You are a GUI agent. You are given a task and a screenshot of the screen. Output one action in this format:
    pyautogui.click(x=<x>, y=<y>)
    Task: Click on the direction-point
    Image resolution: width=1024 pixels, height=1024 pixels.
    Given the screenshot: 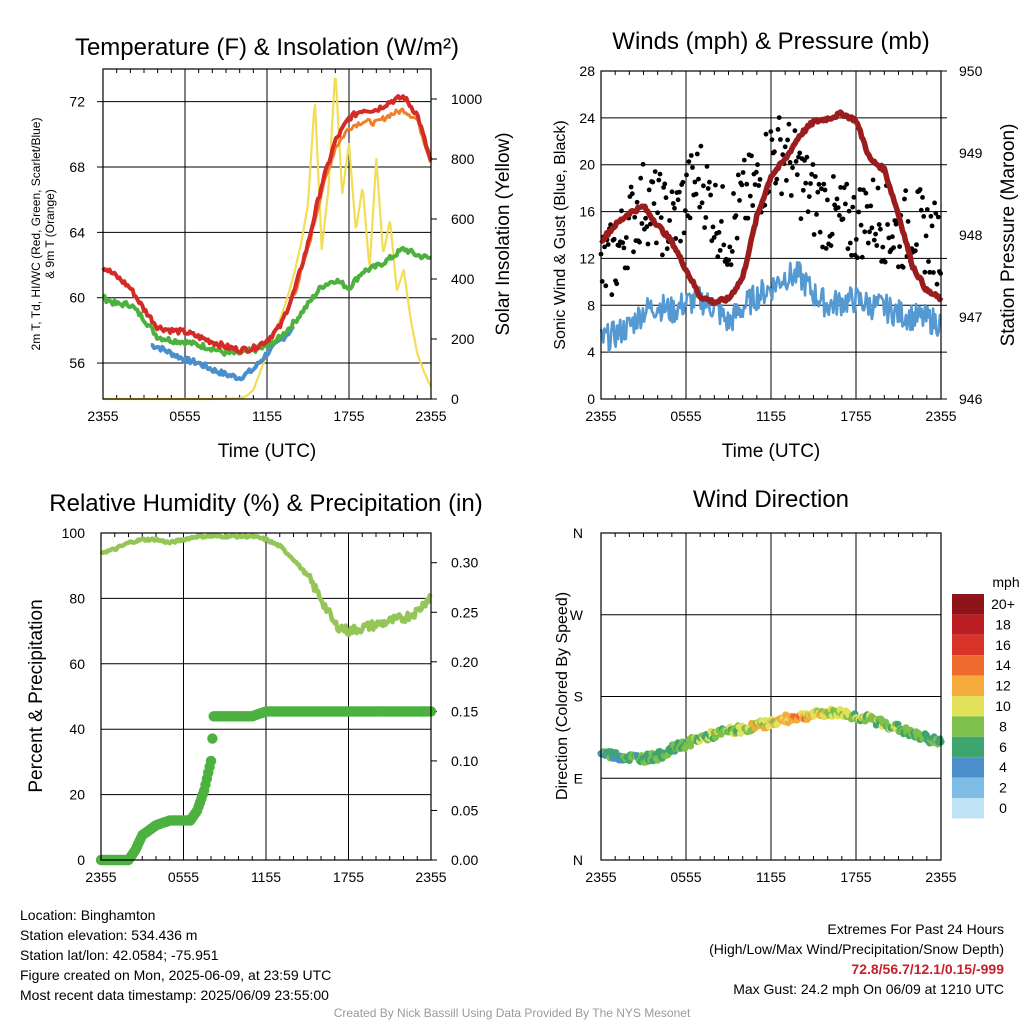 What is the action you would take?
    pyautogui.click(x=690, y=746)
    